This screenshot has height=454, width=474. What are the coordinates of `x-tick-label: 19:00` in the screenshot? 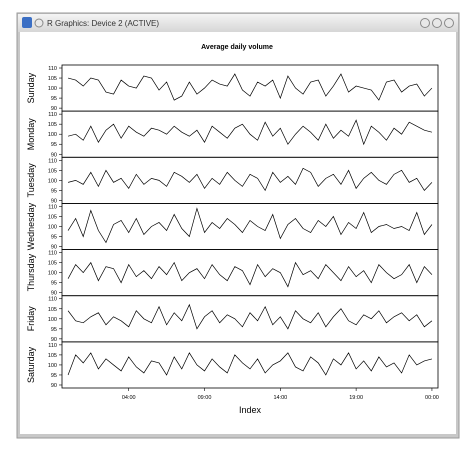 It's located at (356, 398).